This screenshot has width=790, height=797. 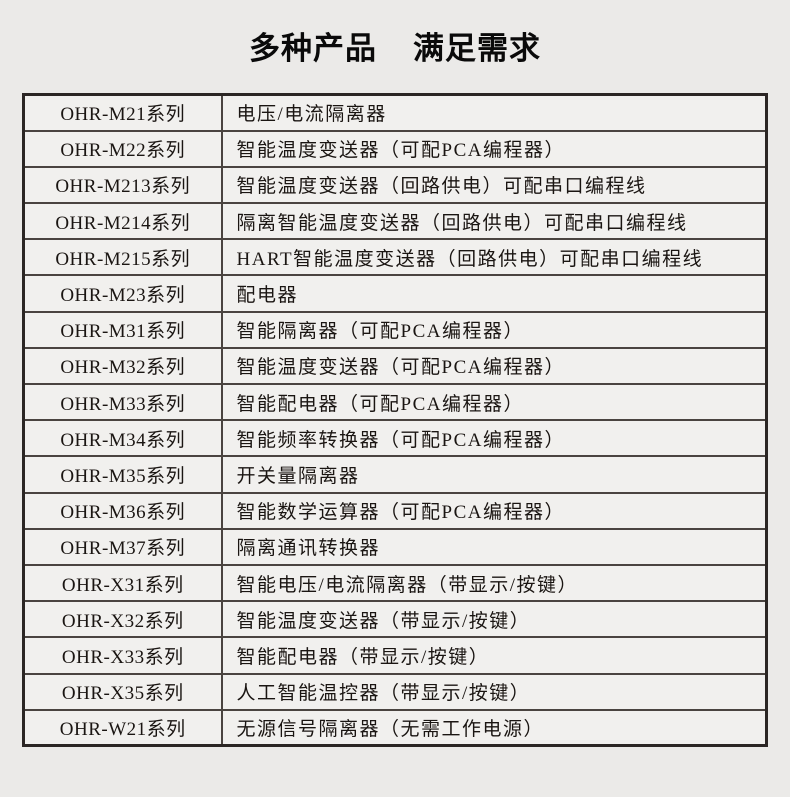 What do you see at coordinates (494, 185) in the screenshot?
I see `product-description-cell: 智能温度变送器（回路供电）可配串口编程线` at bounding box center [494, 185].